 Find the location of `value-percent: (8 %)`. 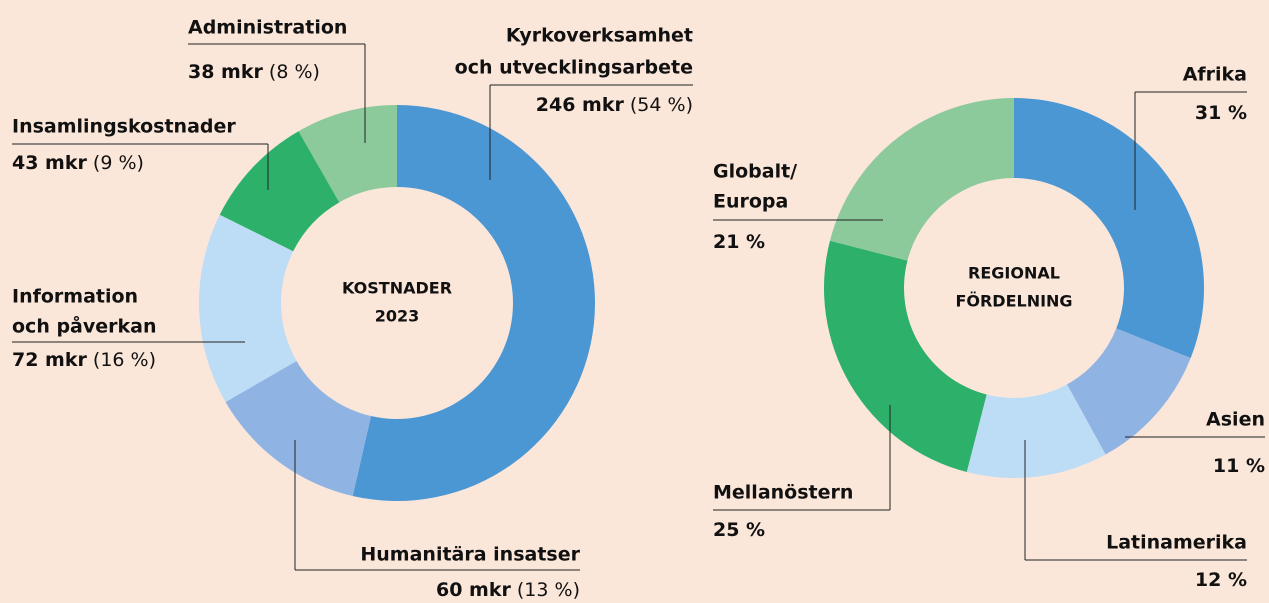

value-percent: (8 %) is located at coordinates (294, 72).